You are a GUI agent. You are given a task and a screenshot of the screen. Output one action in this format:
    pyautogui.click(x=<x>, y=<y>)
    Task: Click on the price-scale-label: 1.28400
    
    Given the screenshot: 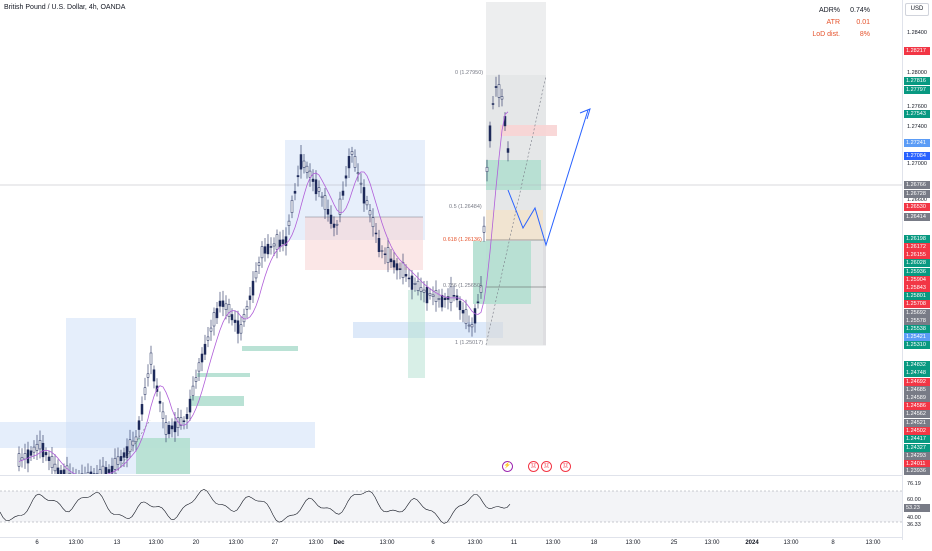 What is the action you would take?
    pyautogui.click(x=917, y=33)
    